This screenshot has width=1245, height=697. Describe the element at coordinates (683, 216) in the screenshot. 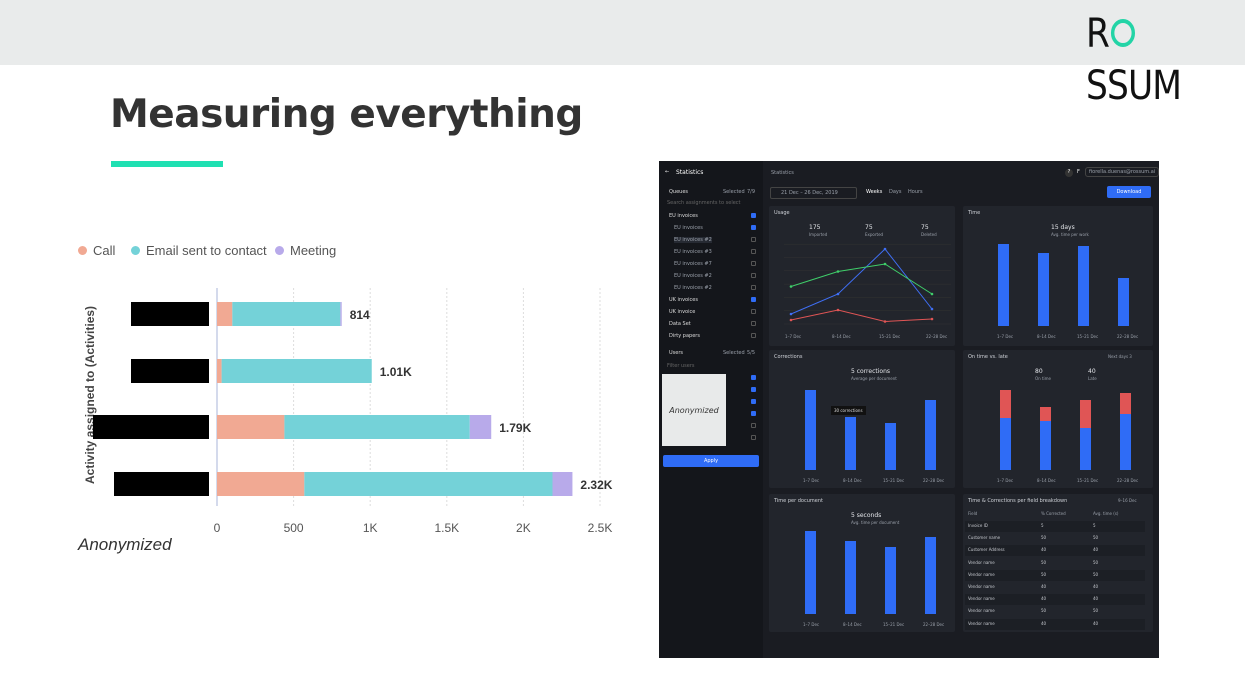

I see `queue-group: EU invoices` at that location.